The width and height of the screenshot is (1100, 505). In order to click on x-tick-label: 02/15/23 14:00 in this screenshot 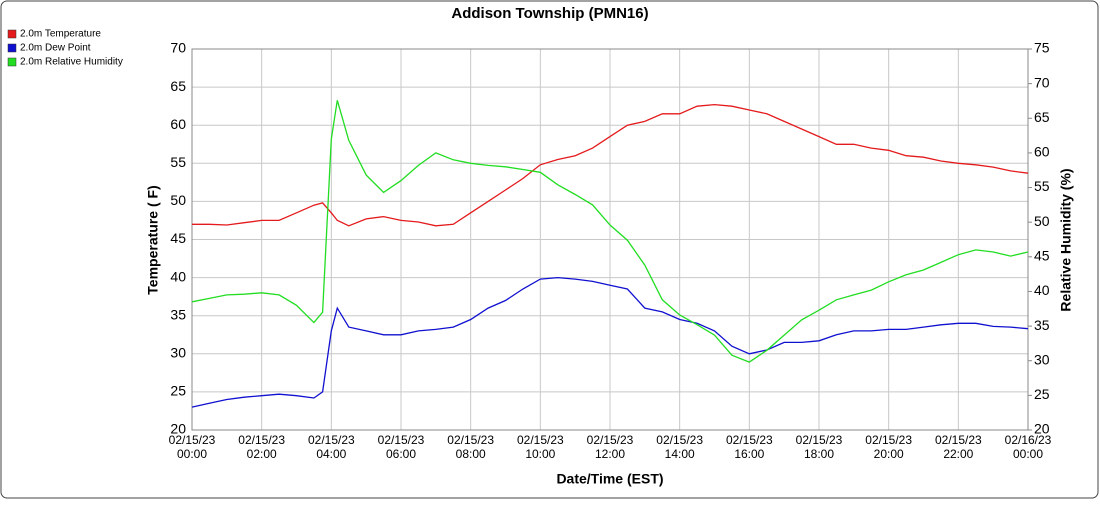, I will do `click(679, 447)`.